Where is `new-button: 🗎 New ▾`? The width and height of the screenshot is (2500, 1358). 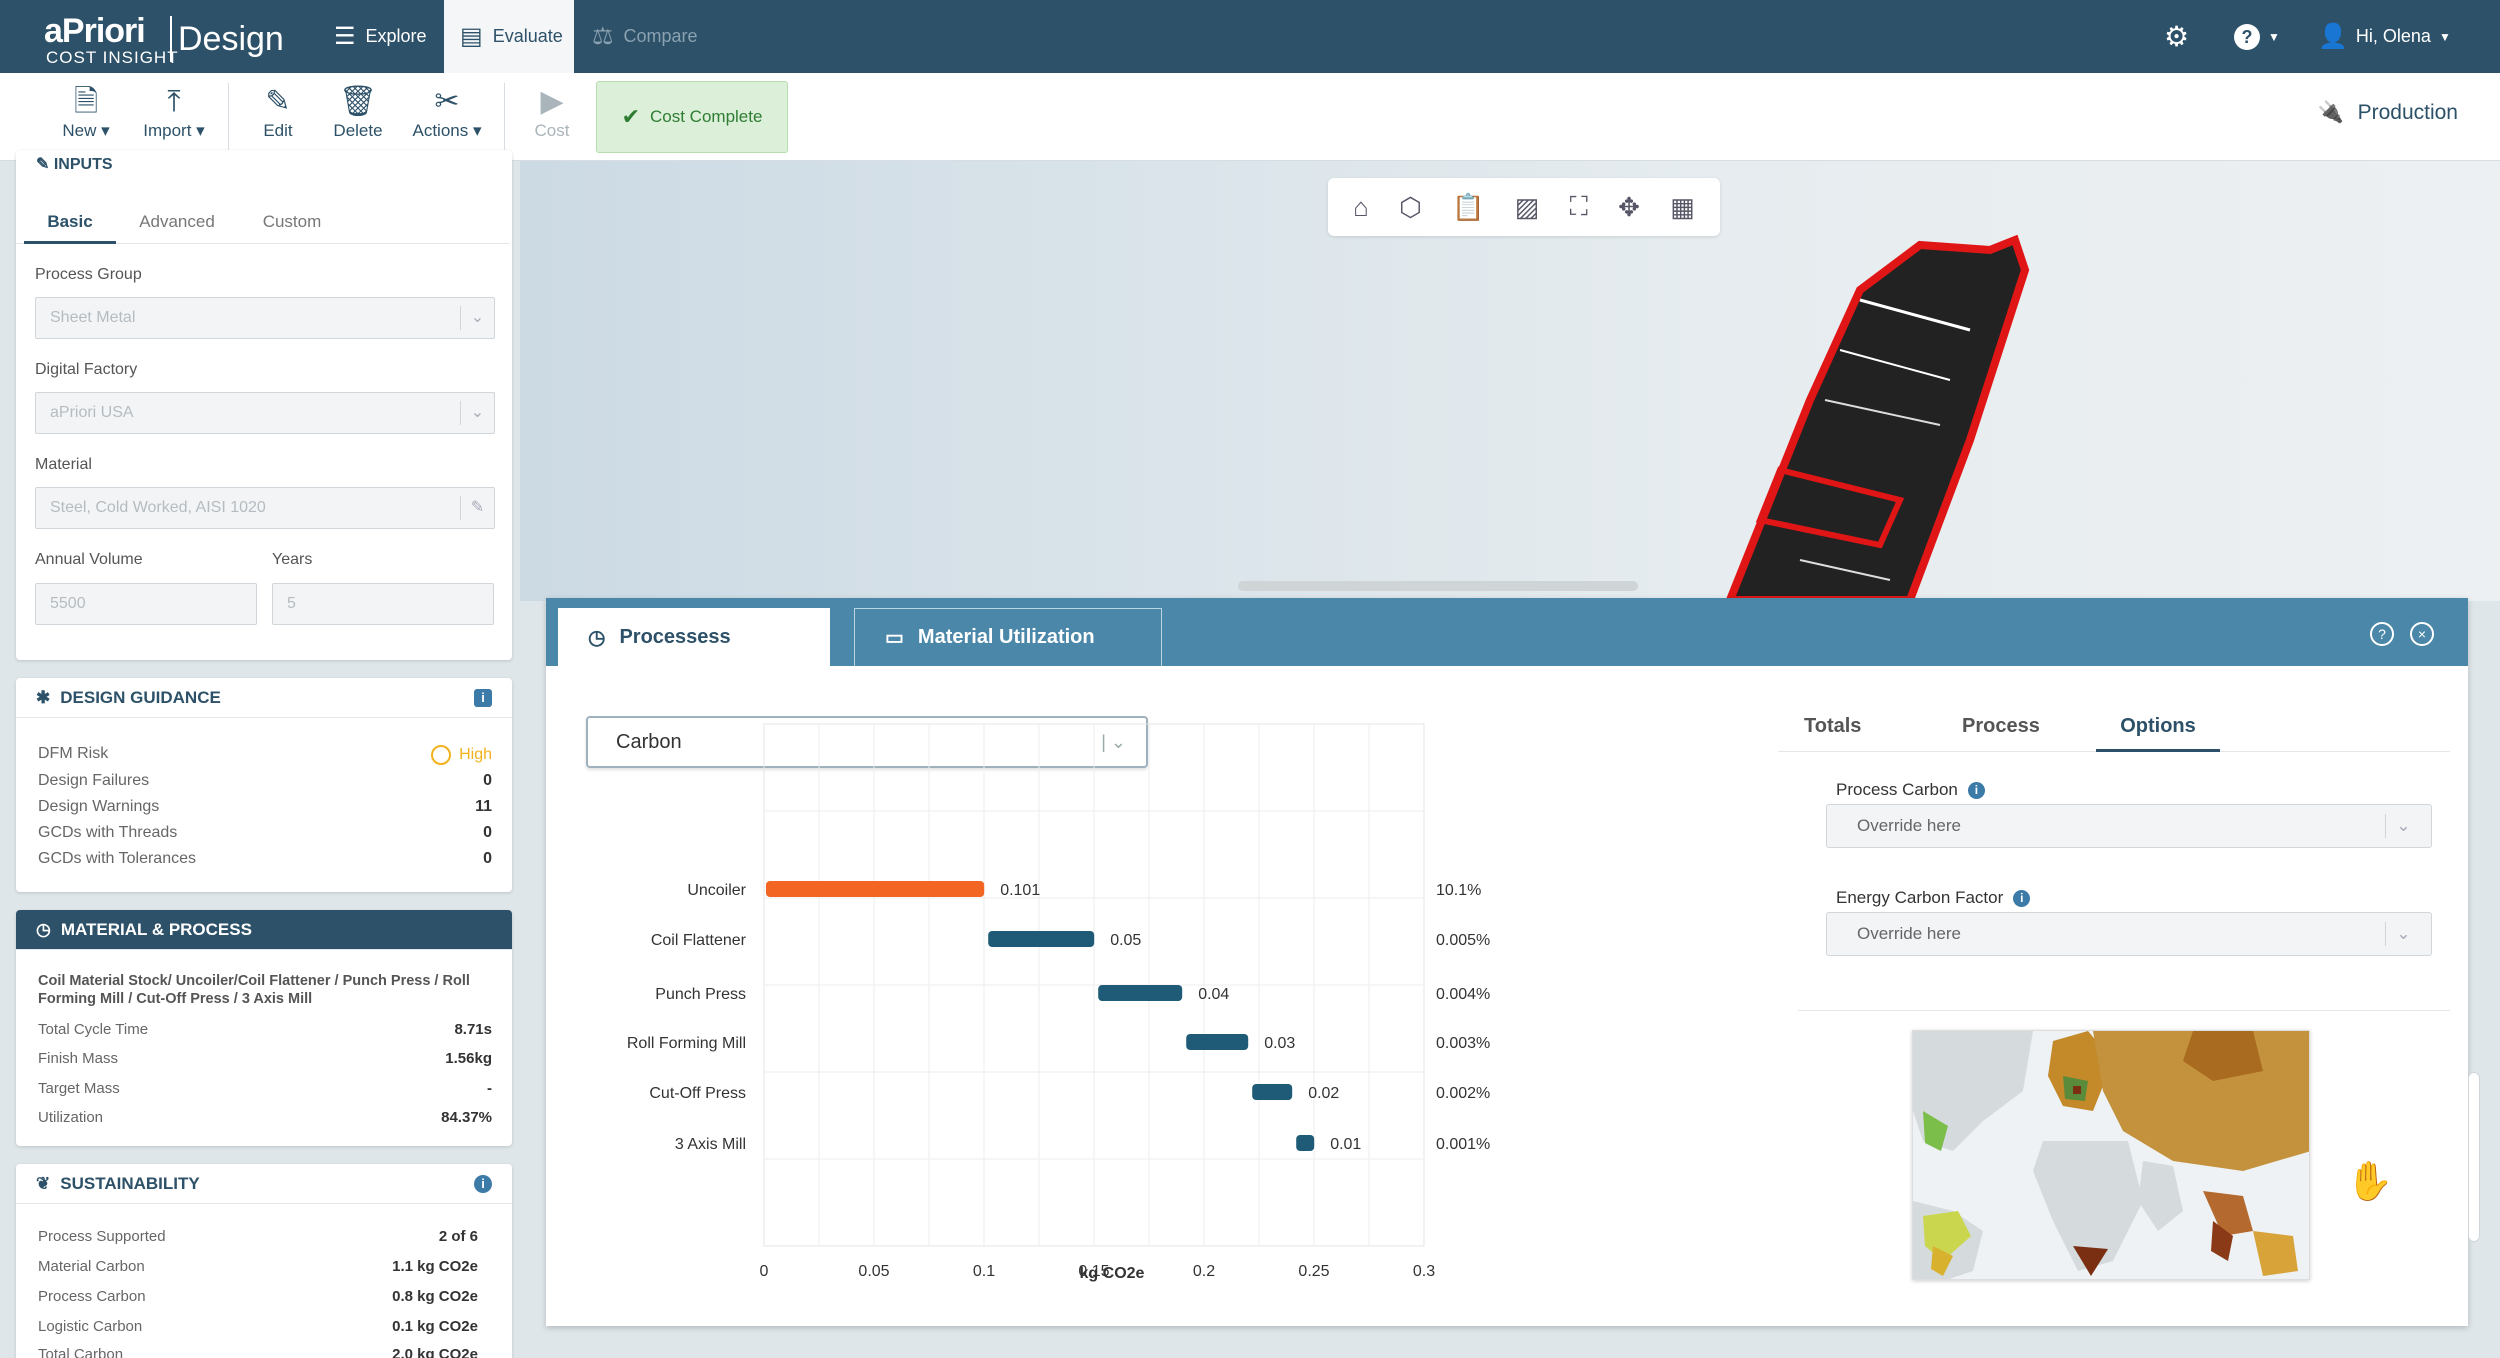
new-button: 🗎 New ▾ is located at coordinates (86, 118).